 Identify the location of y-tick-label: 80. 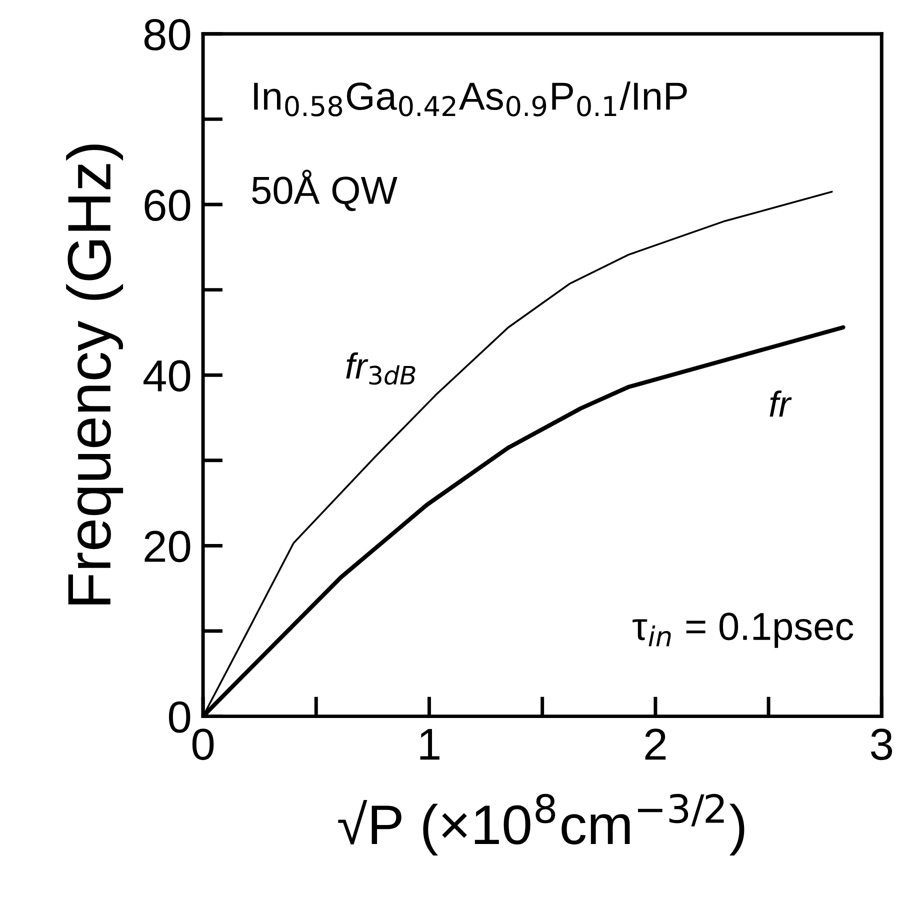
(167, 34).